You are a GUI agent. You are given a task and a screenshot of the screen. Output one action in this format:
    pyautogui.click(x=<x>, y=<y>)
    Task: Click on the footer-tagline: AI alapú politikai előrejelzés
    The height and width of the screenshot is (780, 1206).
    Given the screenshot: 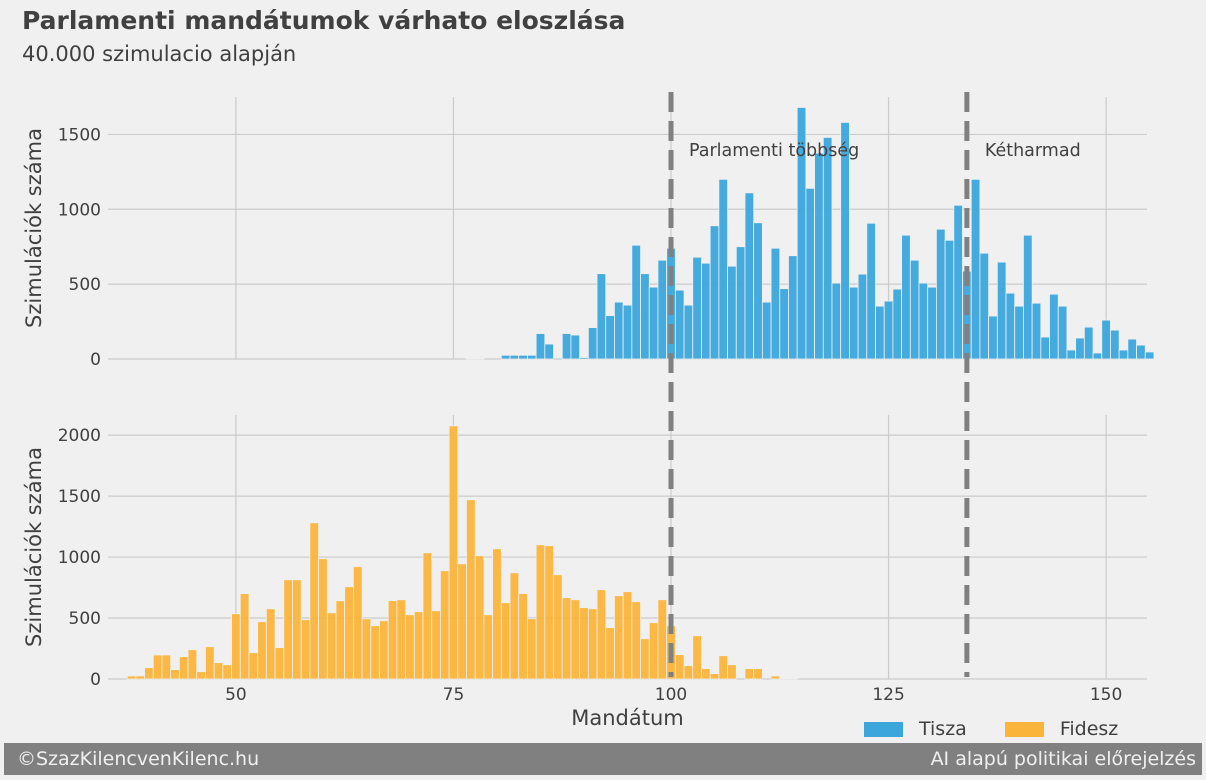 What is the action you would take?
    pyautogui.click(x=1063, y=759)
    